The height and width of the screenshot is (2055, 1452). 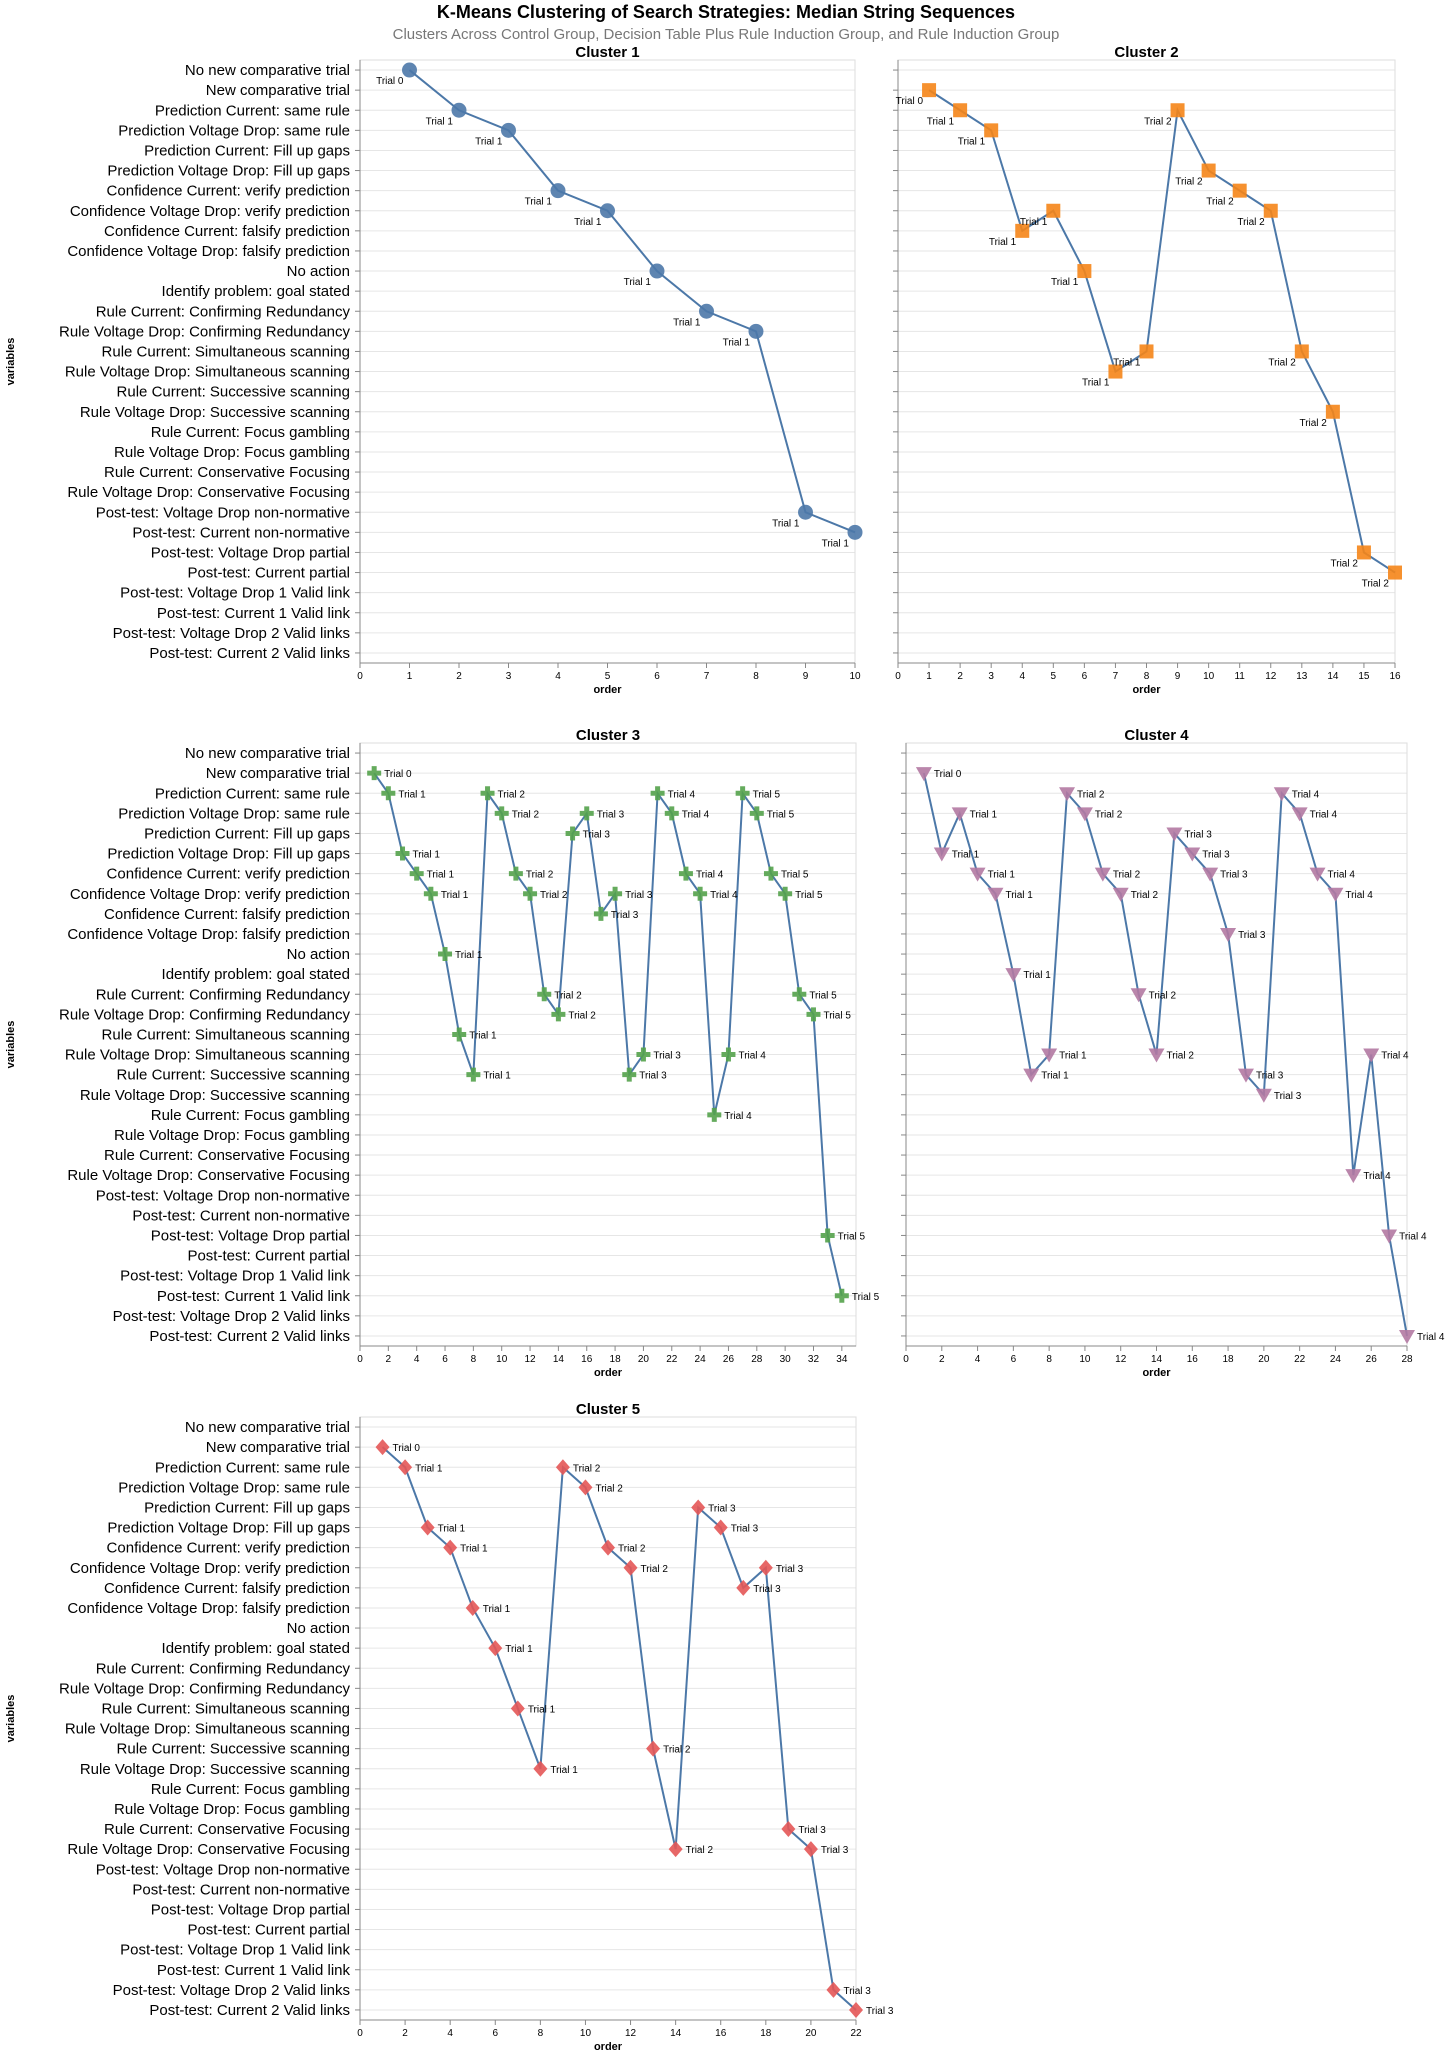 What do you see at coordinates (254, 1970) in the screenshot?
I see `y-tick-label: Post-test: Current 1 Valid link` at bounding box center [254, 1970].